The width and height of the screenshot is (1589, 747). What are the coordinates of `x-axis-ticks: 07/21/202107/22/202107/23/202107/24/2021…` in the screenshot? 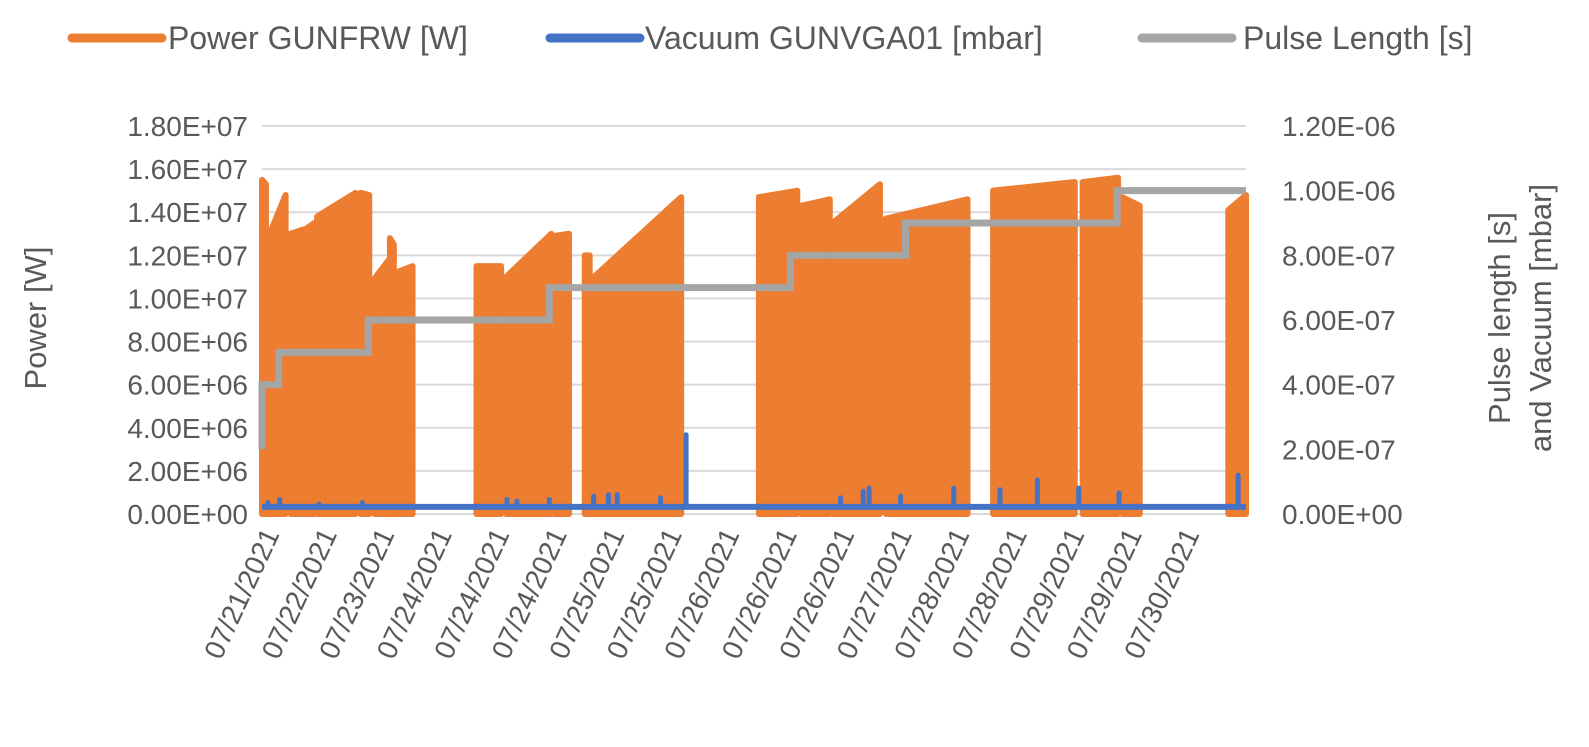 It's located at (701, 593).